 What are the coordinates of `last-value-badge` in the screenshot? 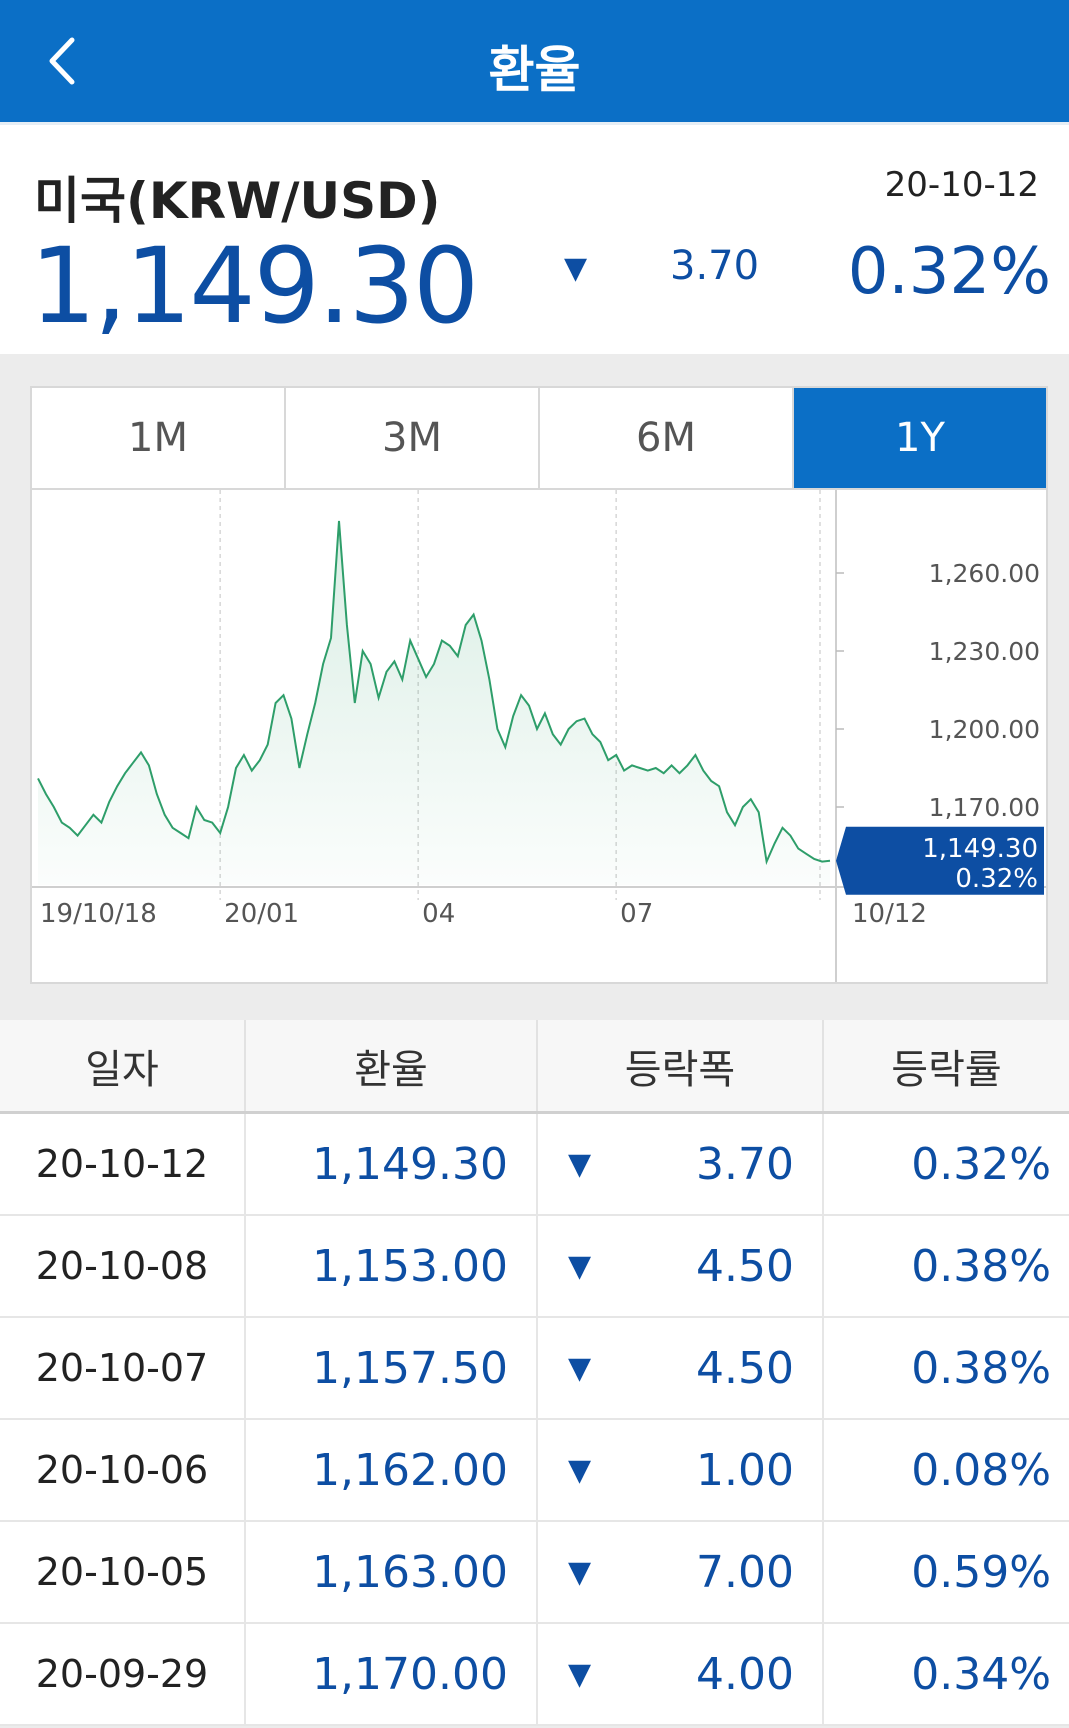 It's located at (940, 860).